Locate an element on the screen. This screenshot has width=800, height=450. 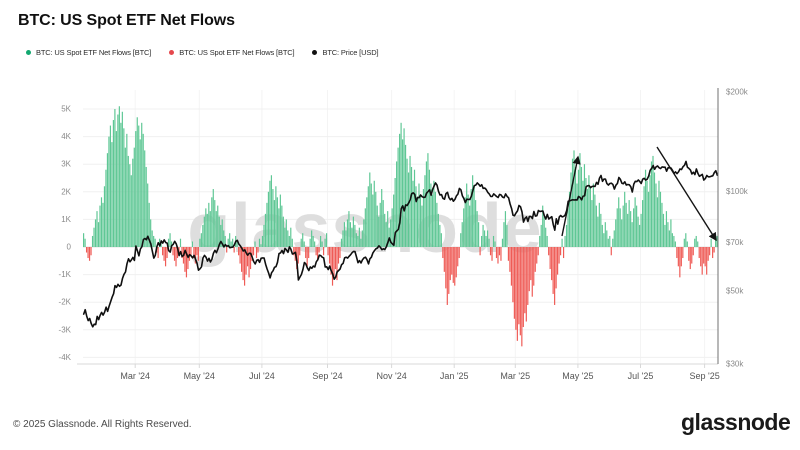
y-axis-right-labels: $200k $100k $70k $50k $30k is located at coordinates (737, 228).